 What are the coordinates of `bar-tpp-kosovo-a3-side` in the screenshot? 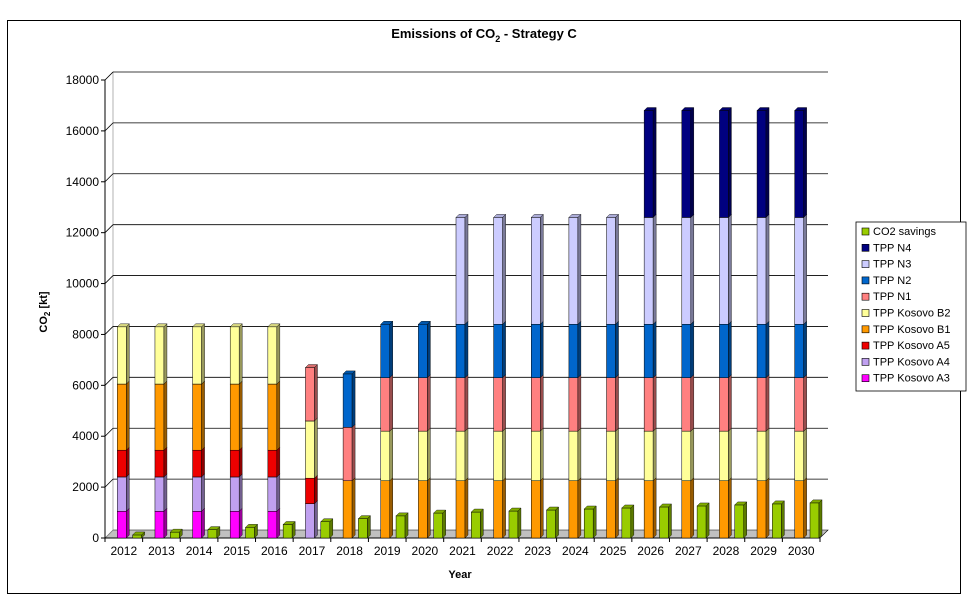 It's located at (165, 523).